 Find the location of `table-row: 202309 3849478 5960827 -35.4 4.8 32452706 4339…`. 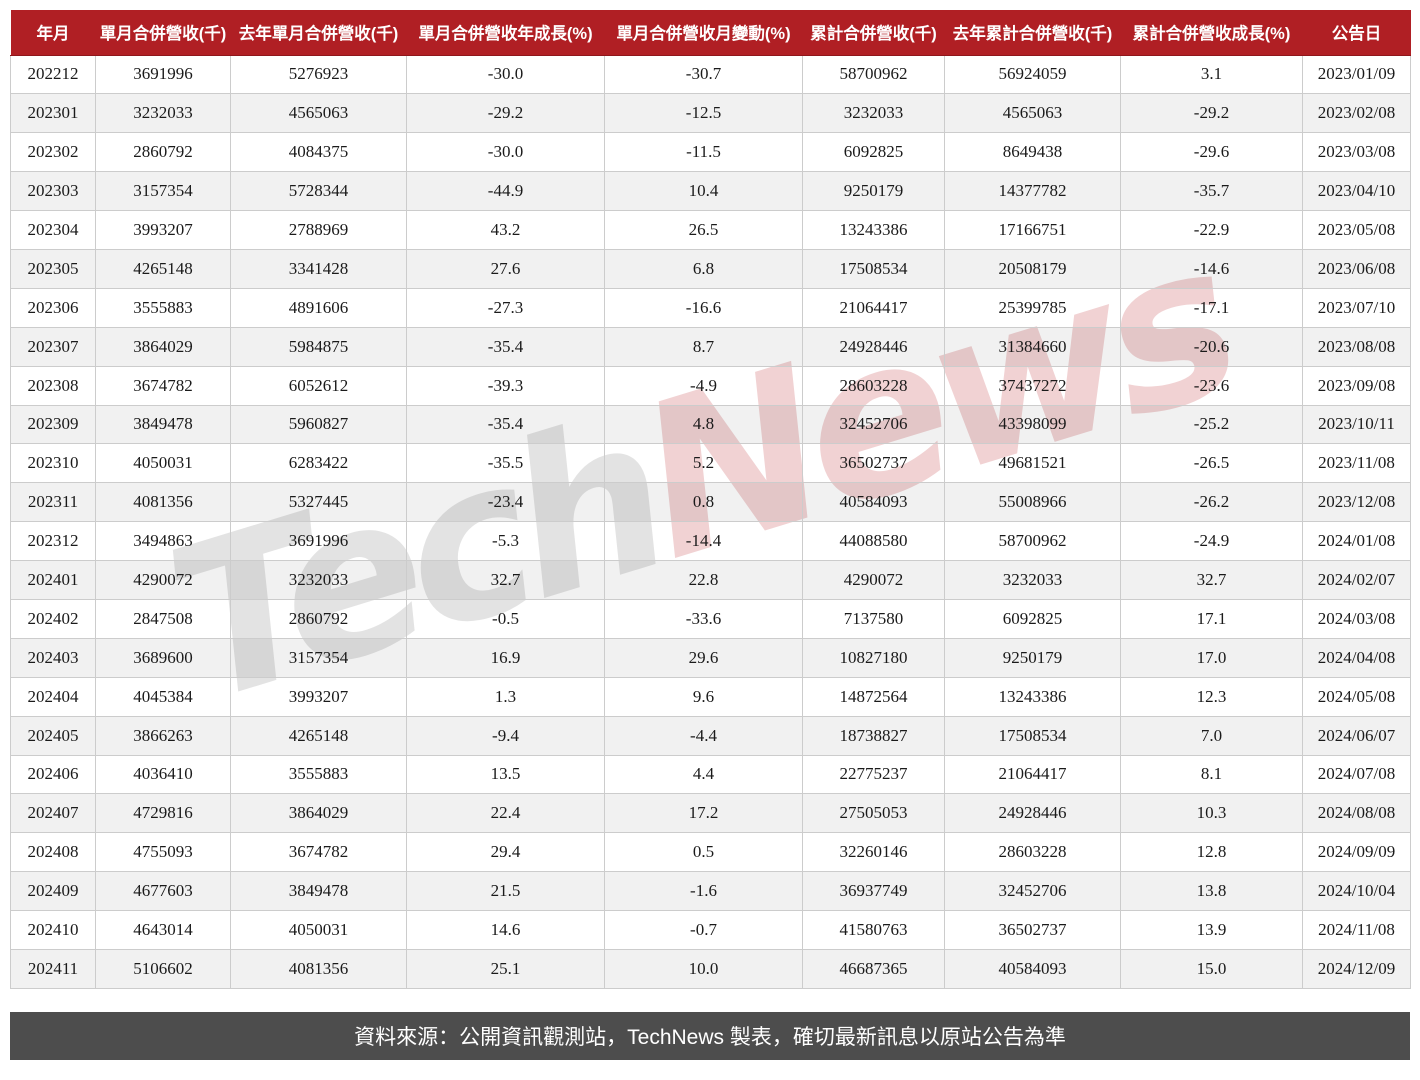

table-row: 202309 3849478 5960827 -35.4 4.8 32452706 4339… is located at coordinates (710, 424).